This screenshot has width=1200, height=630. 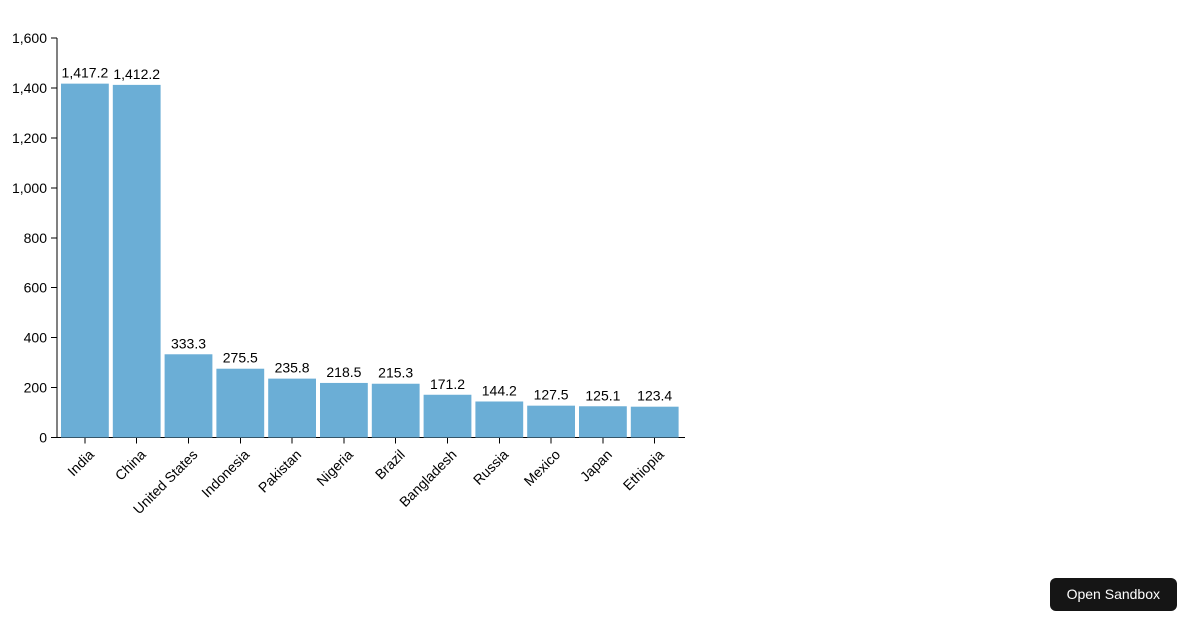 What do you see at coordinates (499, 390) in the screenshot?
I see `bar-value-label-russia: 144.2` at bounding box center [499, 390].